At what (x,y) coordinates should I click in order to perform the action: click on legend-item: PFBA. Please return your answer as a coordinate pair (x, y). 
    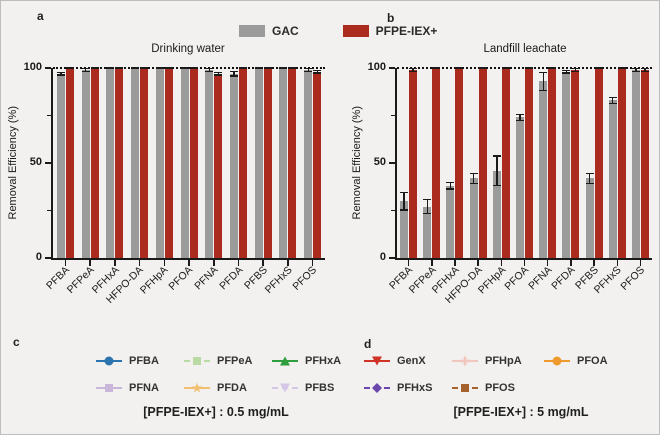
    Looking at the image, I should click on (140, 361).